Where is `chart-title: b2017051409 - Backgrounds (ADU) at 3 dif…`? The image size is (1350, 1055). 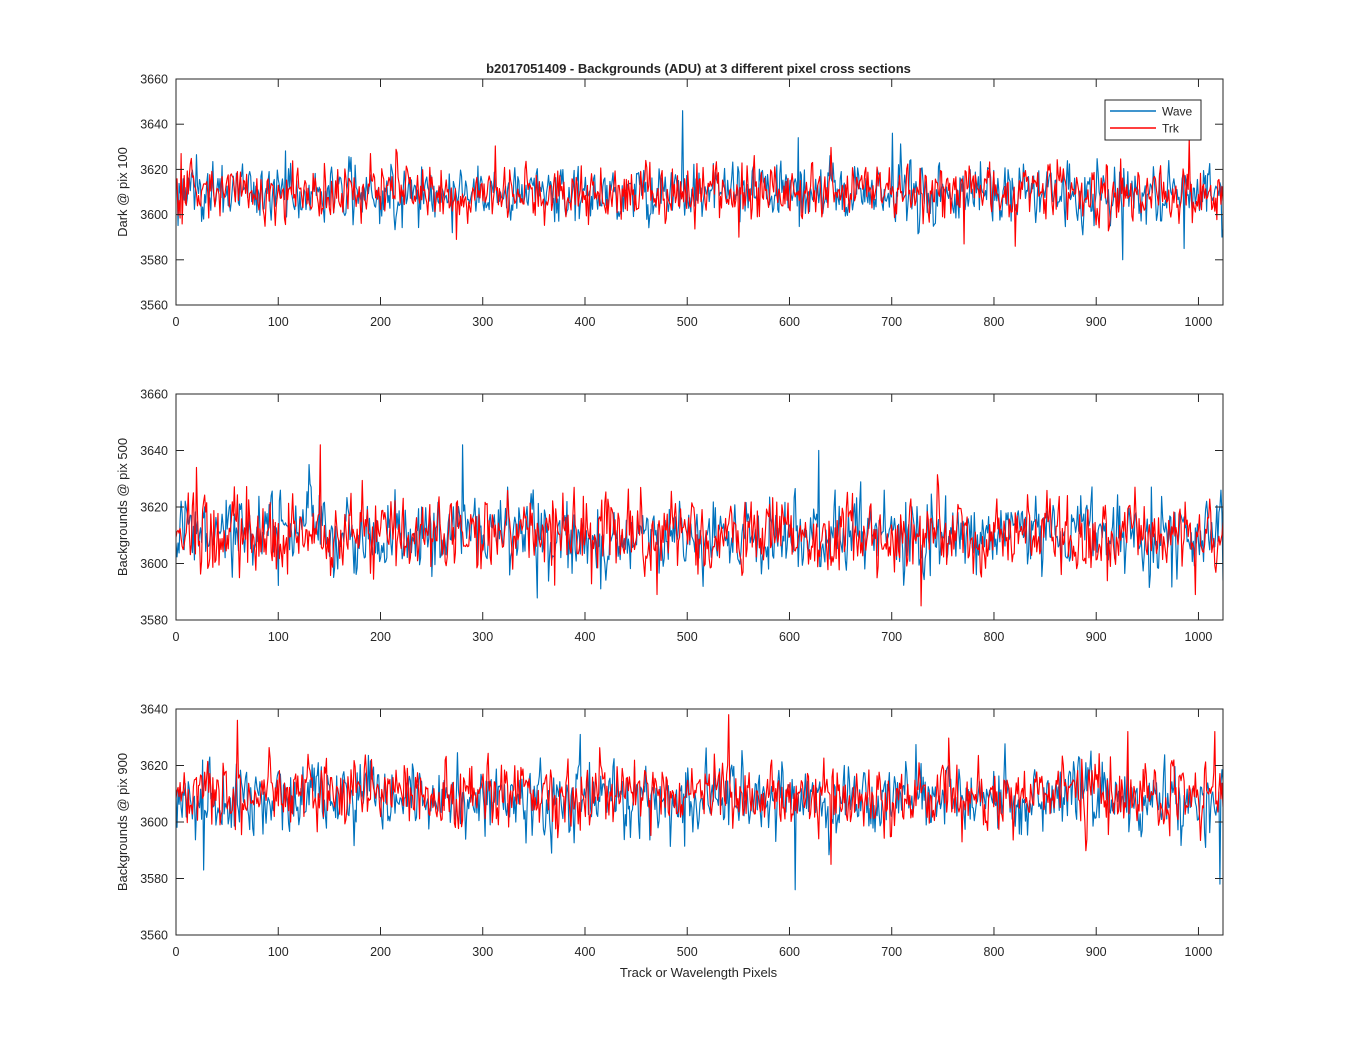
chart-title: b2017051409 - Backgrounds (ADU) at 3 dif… is located at coordinates (698, 68).